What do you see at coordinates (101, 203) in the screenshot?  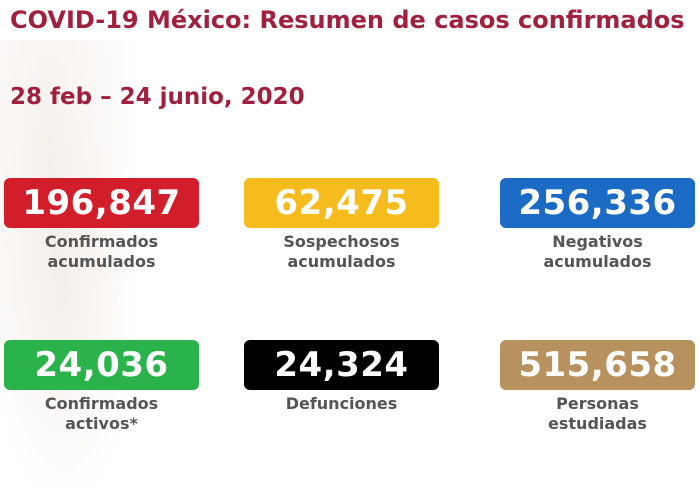 I see `value-box: 196,847` at bounding box center [101, 203].